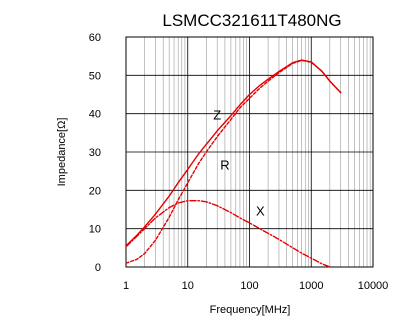 Image resolution: width=394 pixels, height=322 pixels. I want to click on y-tick-label: 30, so click(95, 153).